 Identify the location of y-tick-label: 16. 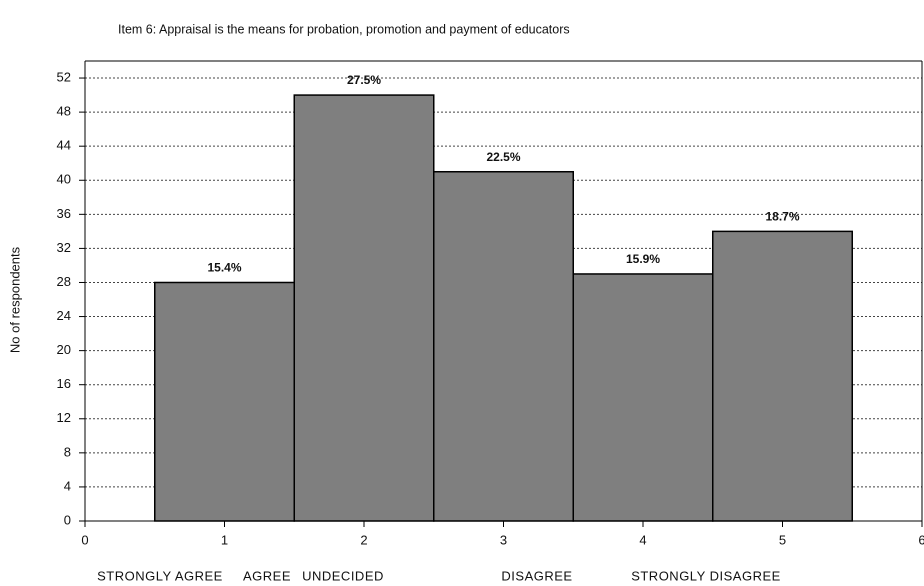
(64, 383).